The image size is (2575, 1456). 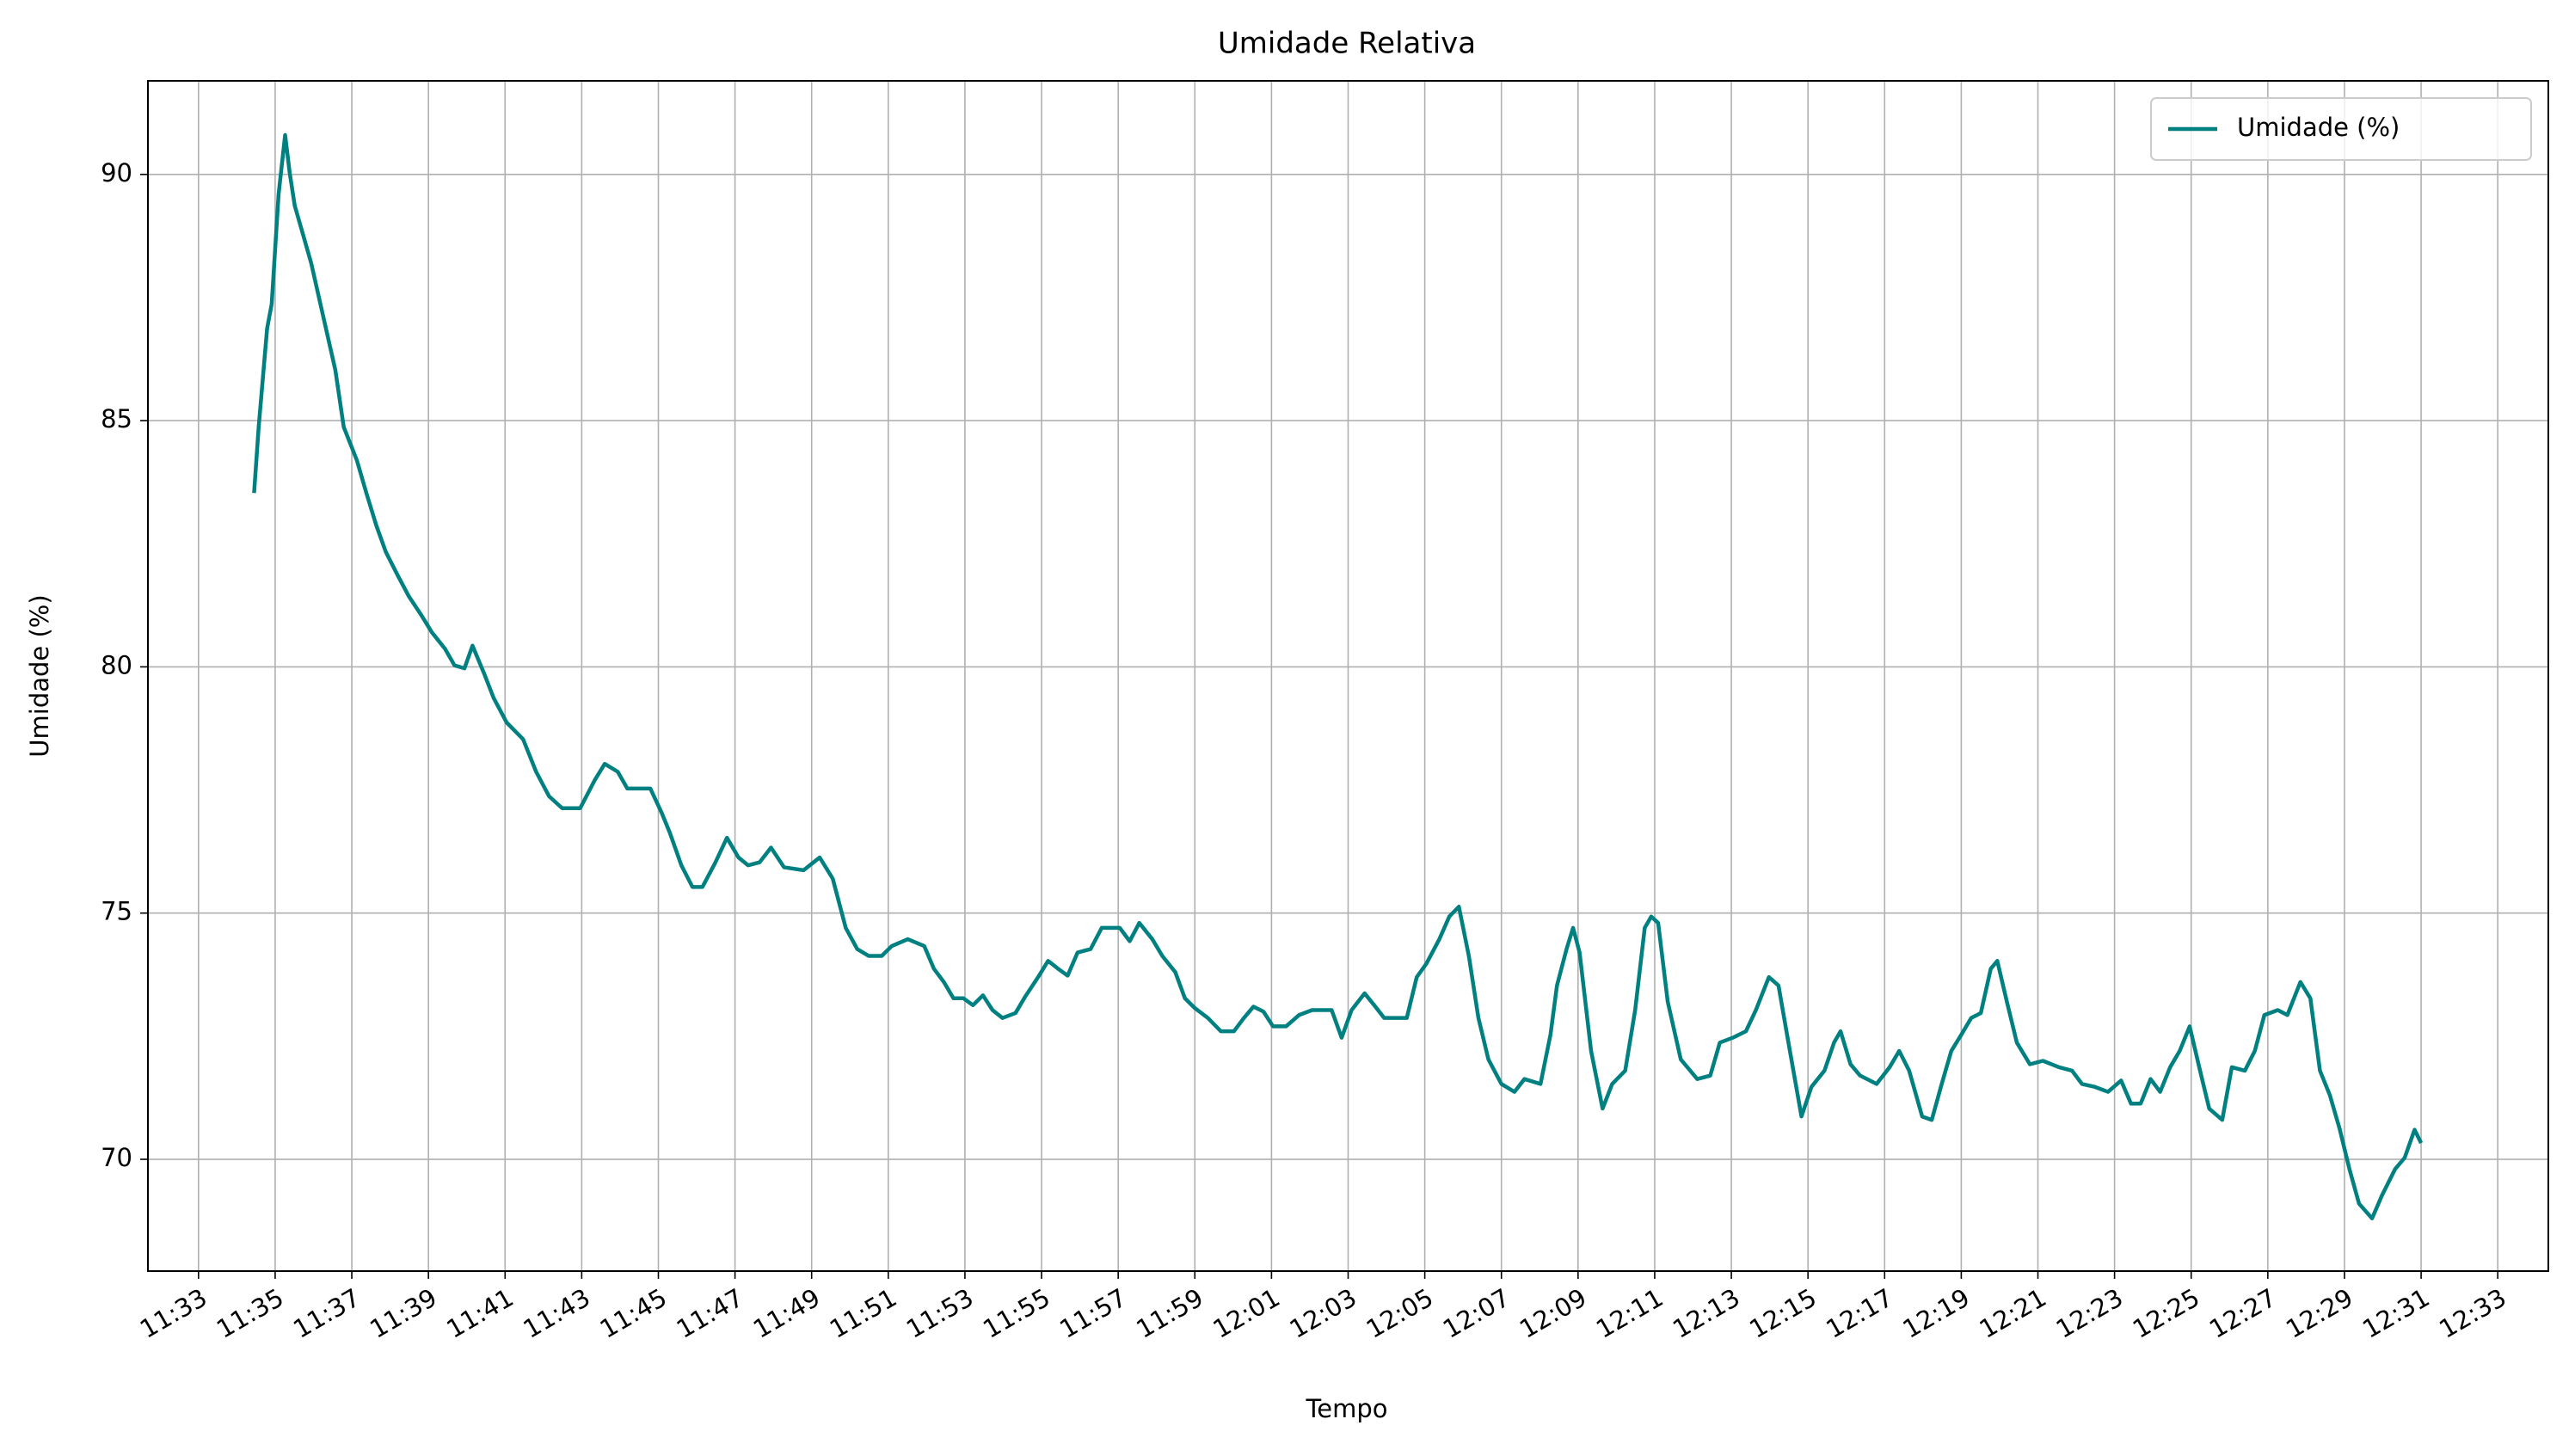 What do you see at coordinates (1346, 1409) in the screenshot?
I see `x-axis-label: Tempo` at bounding box center [1346, 1409].